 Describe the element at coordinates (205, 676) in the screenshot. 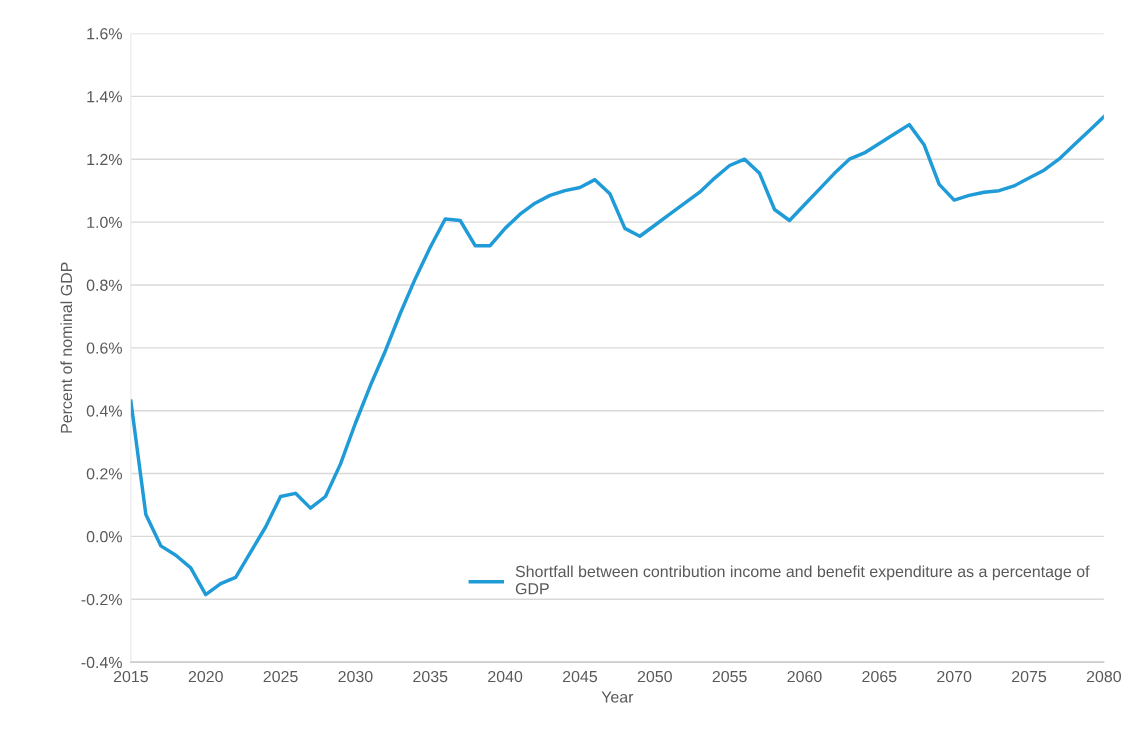

I see `x-tick-label: 2020` at that location.